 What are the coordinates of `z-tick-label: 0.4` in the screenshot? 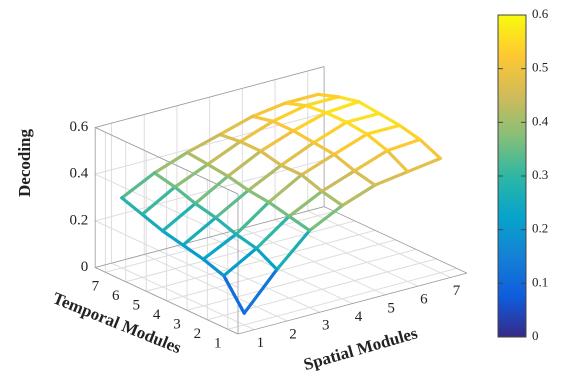 It's located at (78, 174).